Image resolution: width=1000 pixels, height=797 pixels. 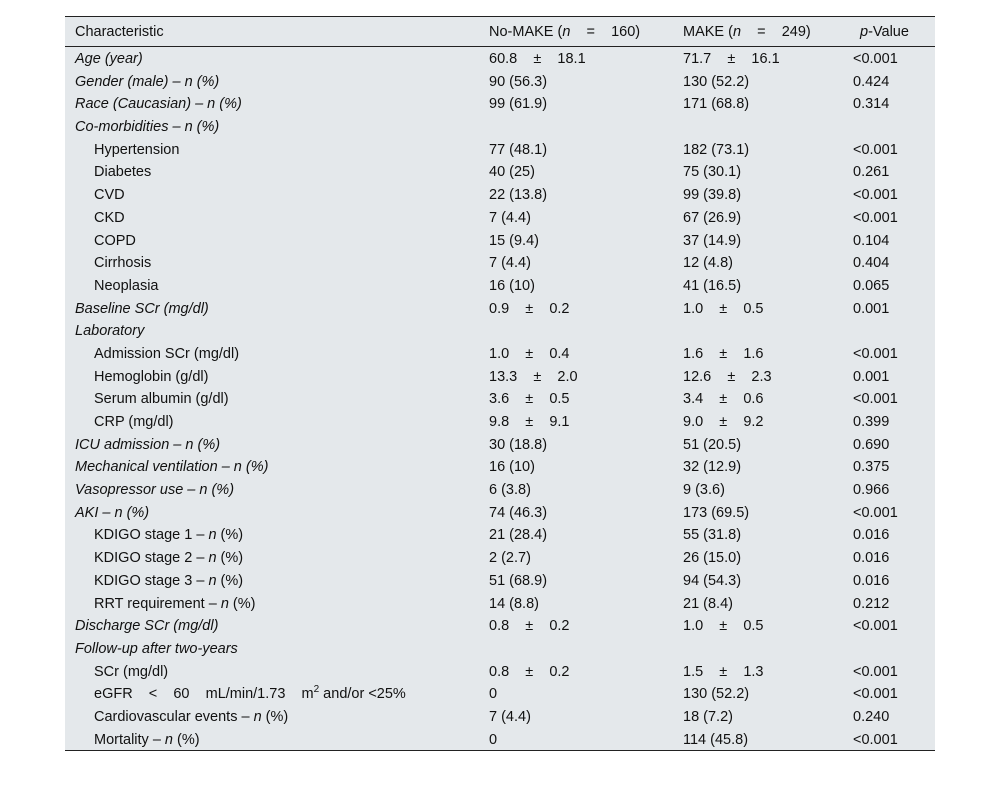 I want to click on make-value: 21 (8.4), so click(x=708, y=603).